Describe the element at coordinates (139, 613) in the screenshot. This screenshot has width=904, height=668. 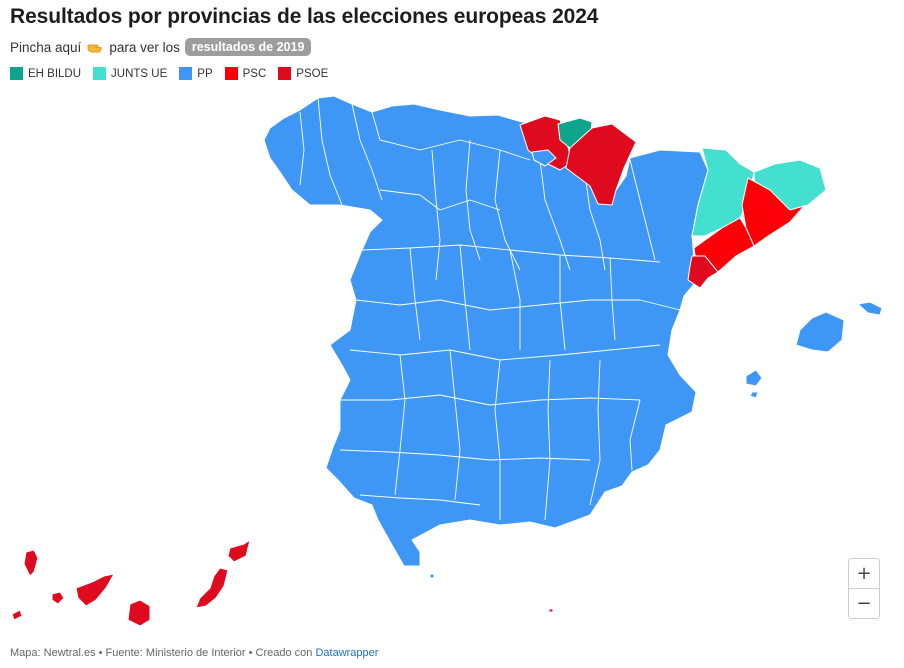
I see `region-psoe-gran-canaria` at that location.